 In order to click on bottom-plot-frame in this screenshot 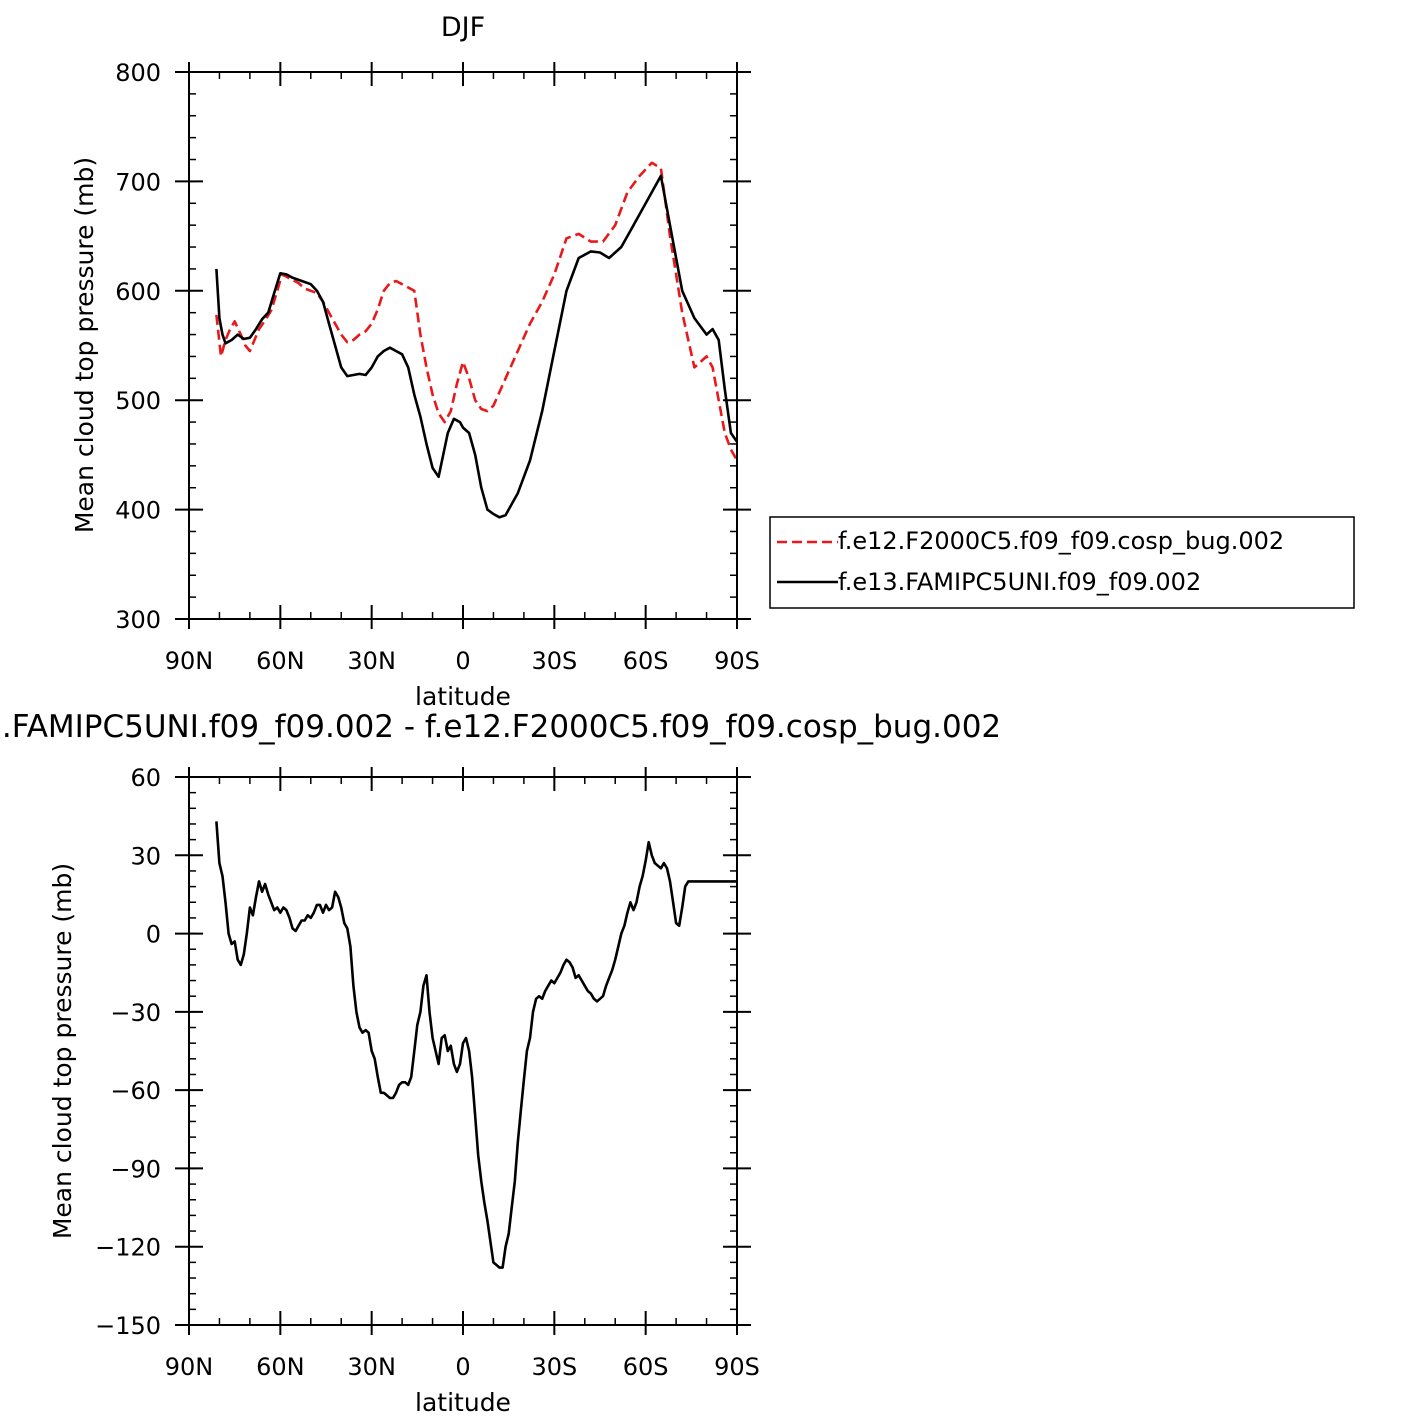, I will do `click(463, 1051)`.